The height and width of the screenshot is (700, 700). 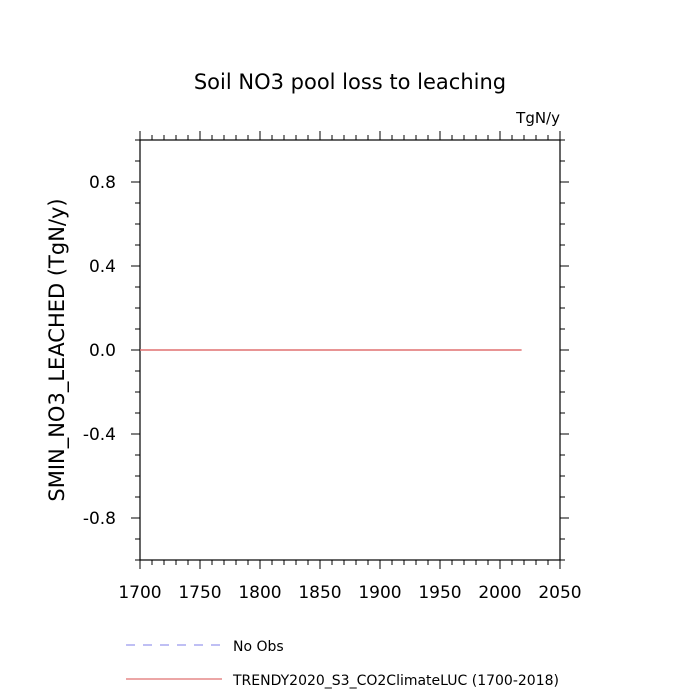 I want to click on units-label: TgN/y, so click(x=537, y=118).